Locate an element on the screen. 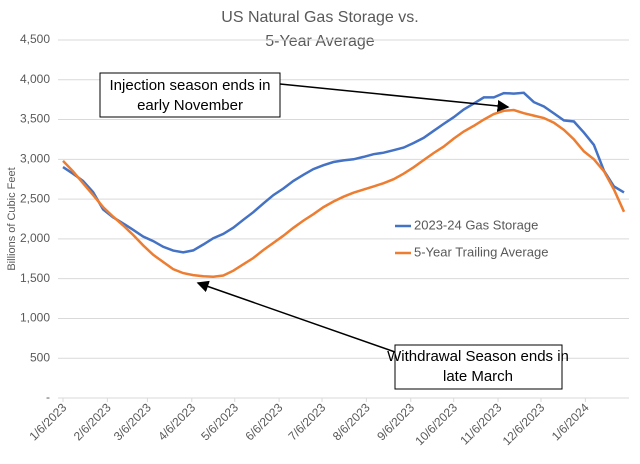 The height and width of the screenshot is (464, 640). y-tick-label: 4,000 is located at coordinates (35, 79).